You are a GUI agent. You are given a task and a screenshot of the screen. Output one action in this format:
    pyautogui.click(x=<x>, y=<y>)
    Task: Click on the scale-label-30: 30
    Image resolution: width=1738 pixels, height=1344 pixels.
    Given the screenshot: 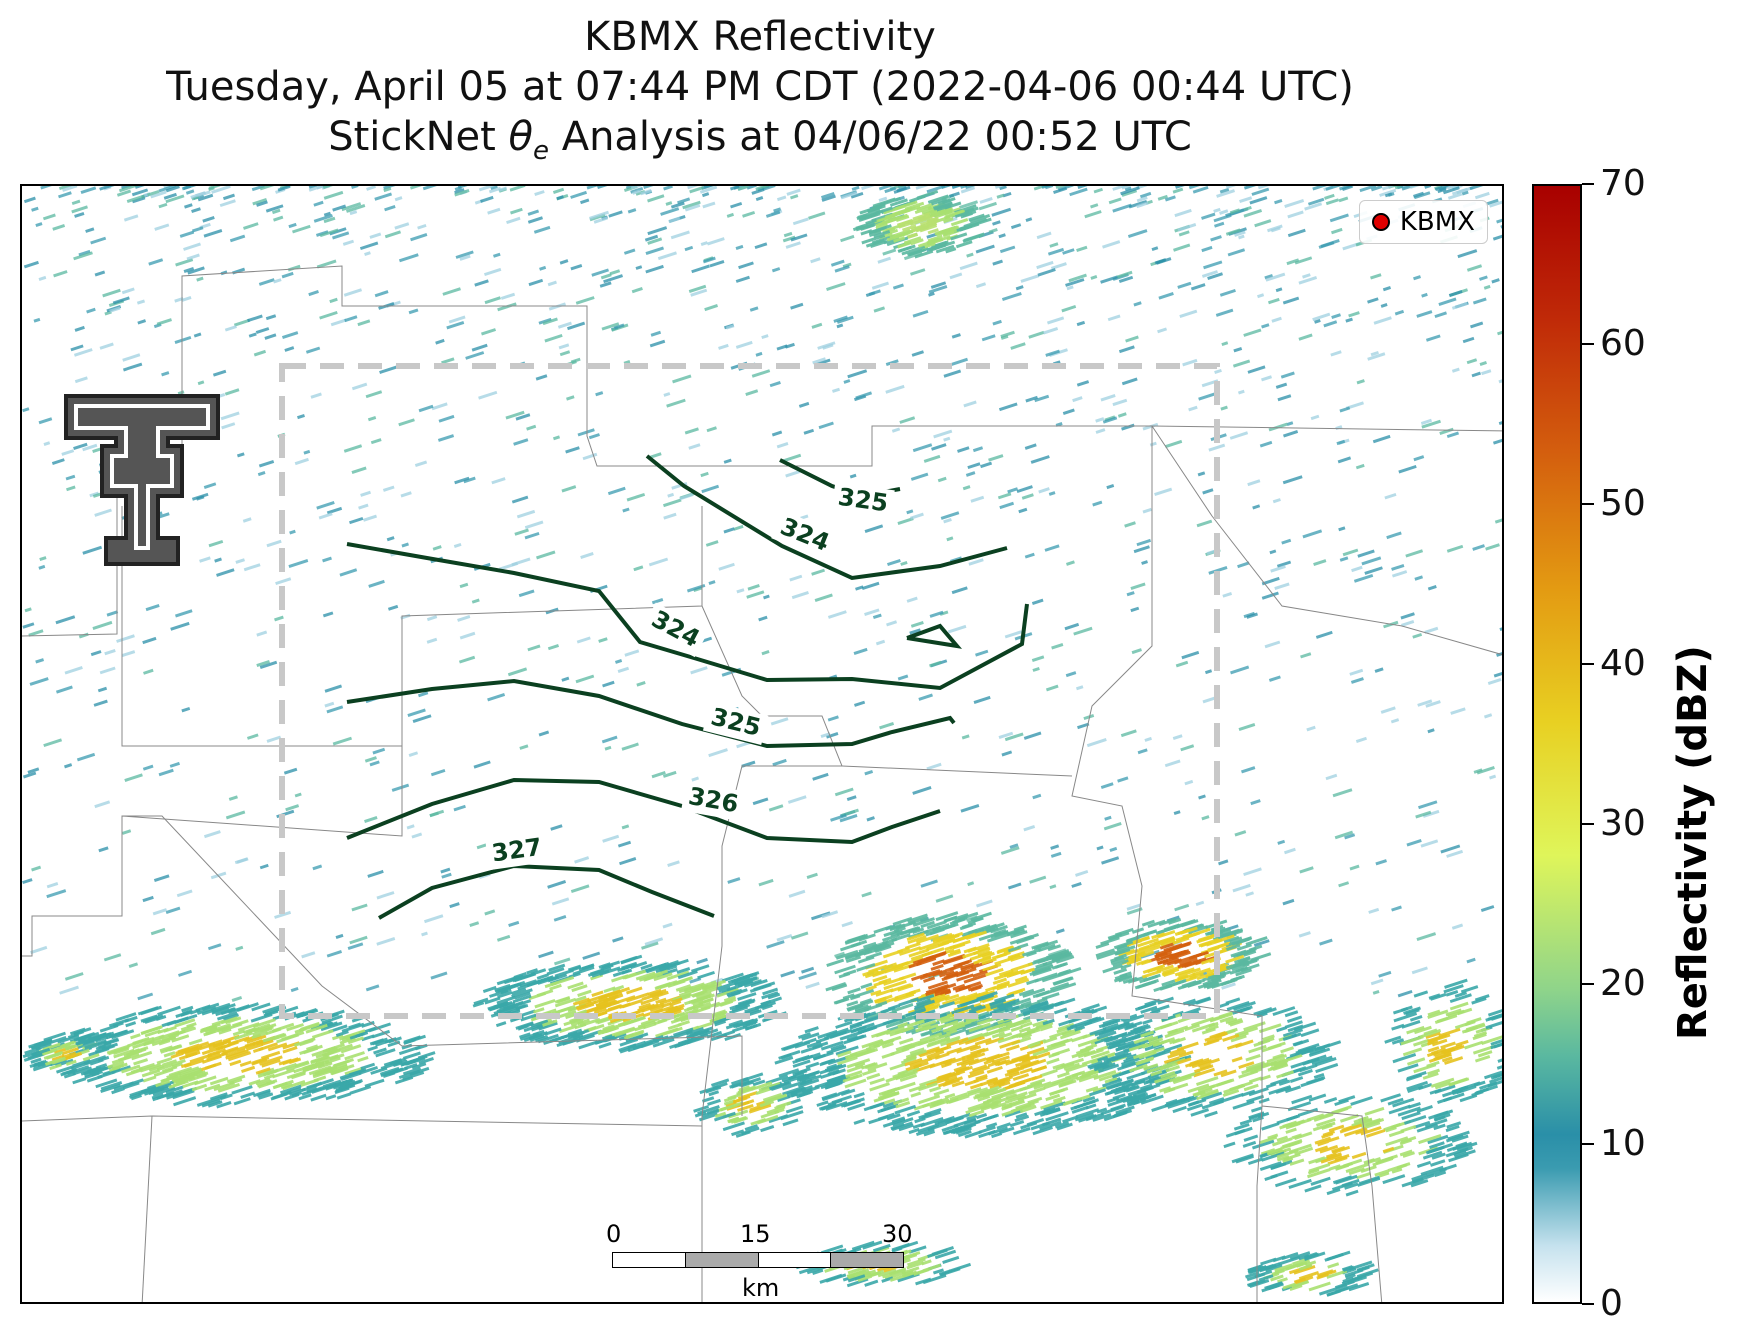 What is the action you would take?
    pyautogui.click(x=897, y=1234)
    